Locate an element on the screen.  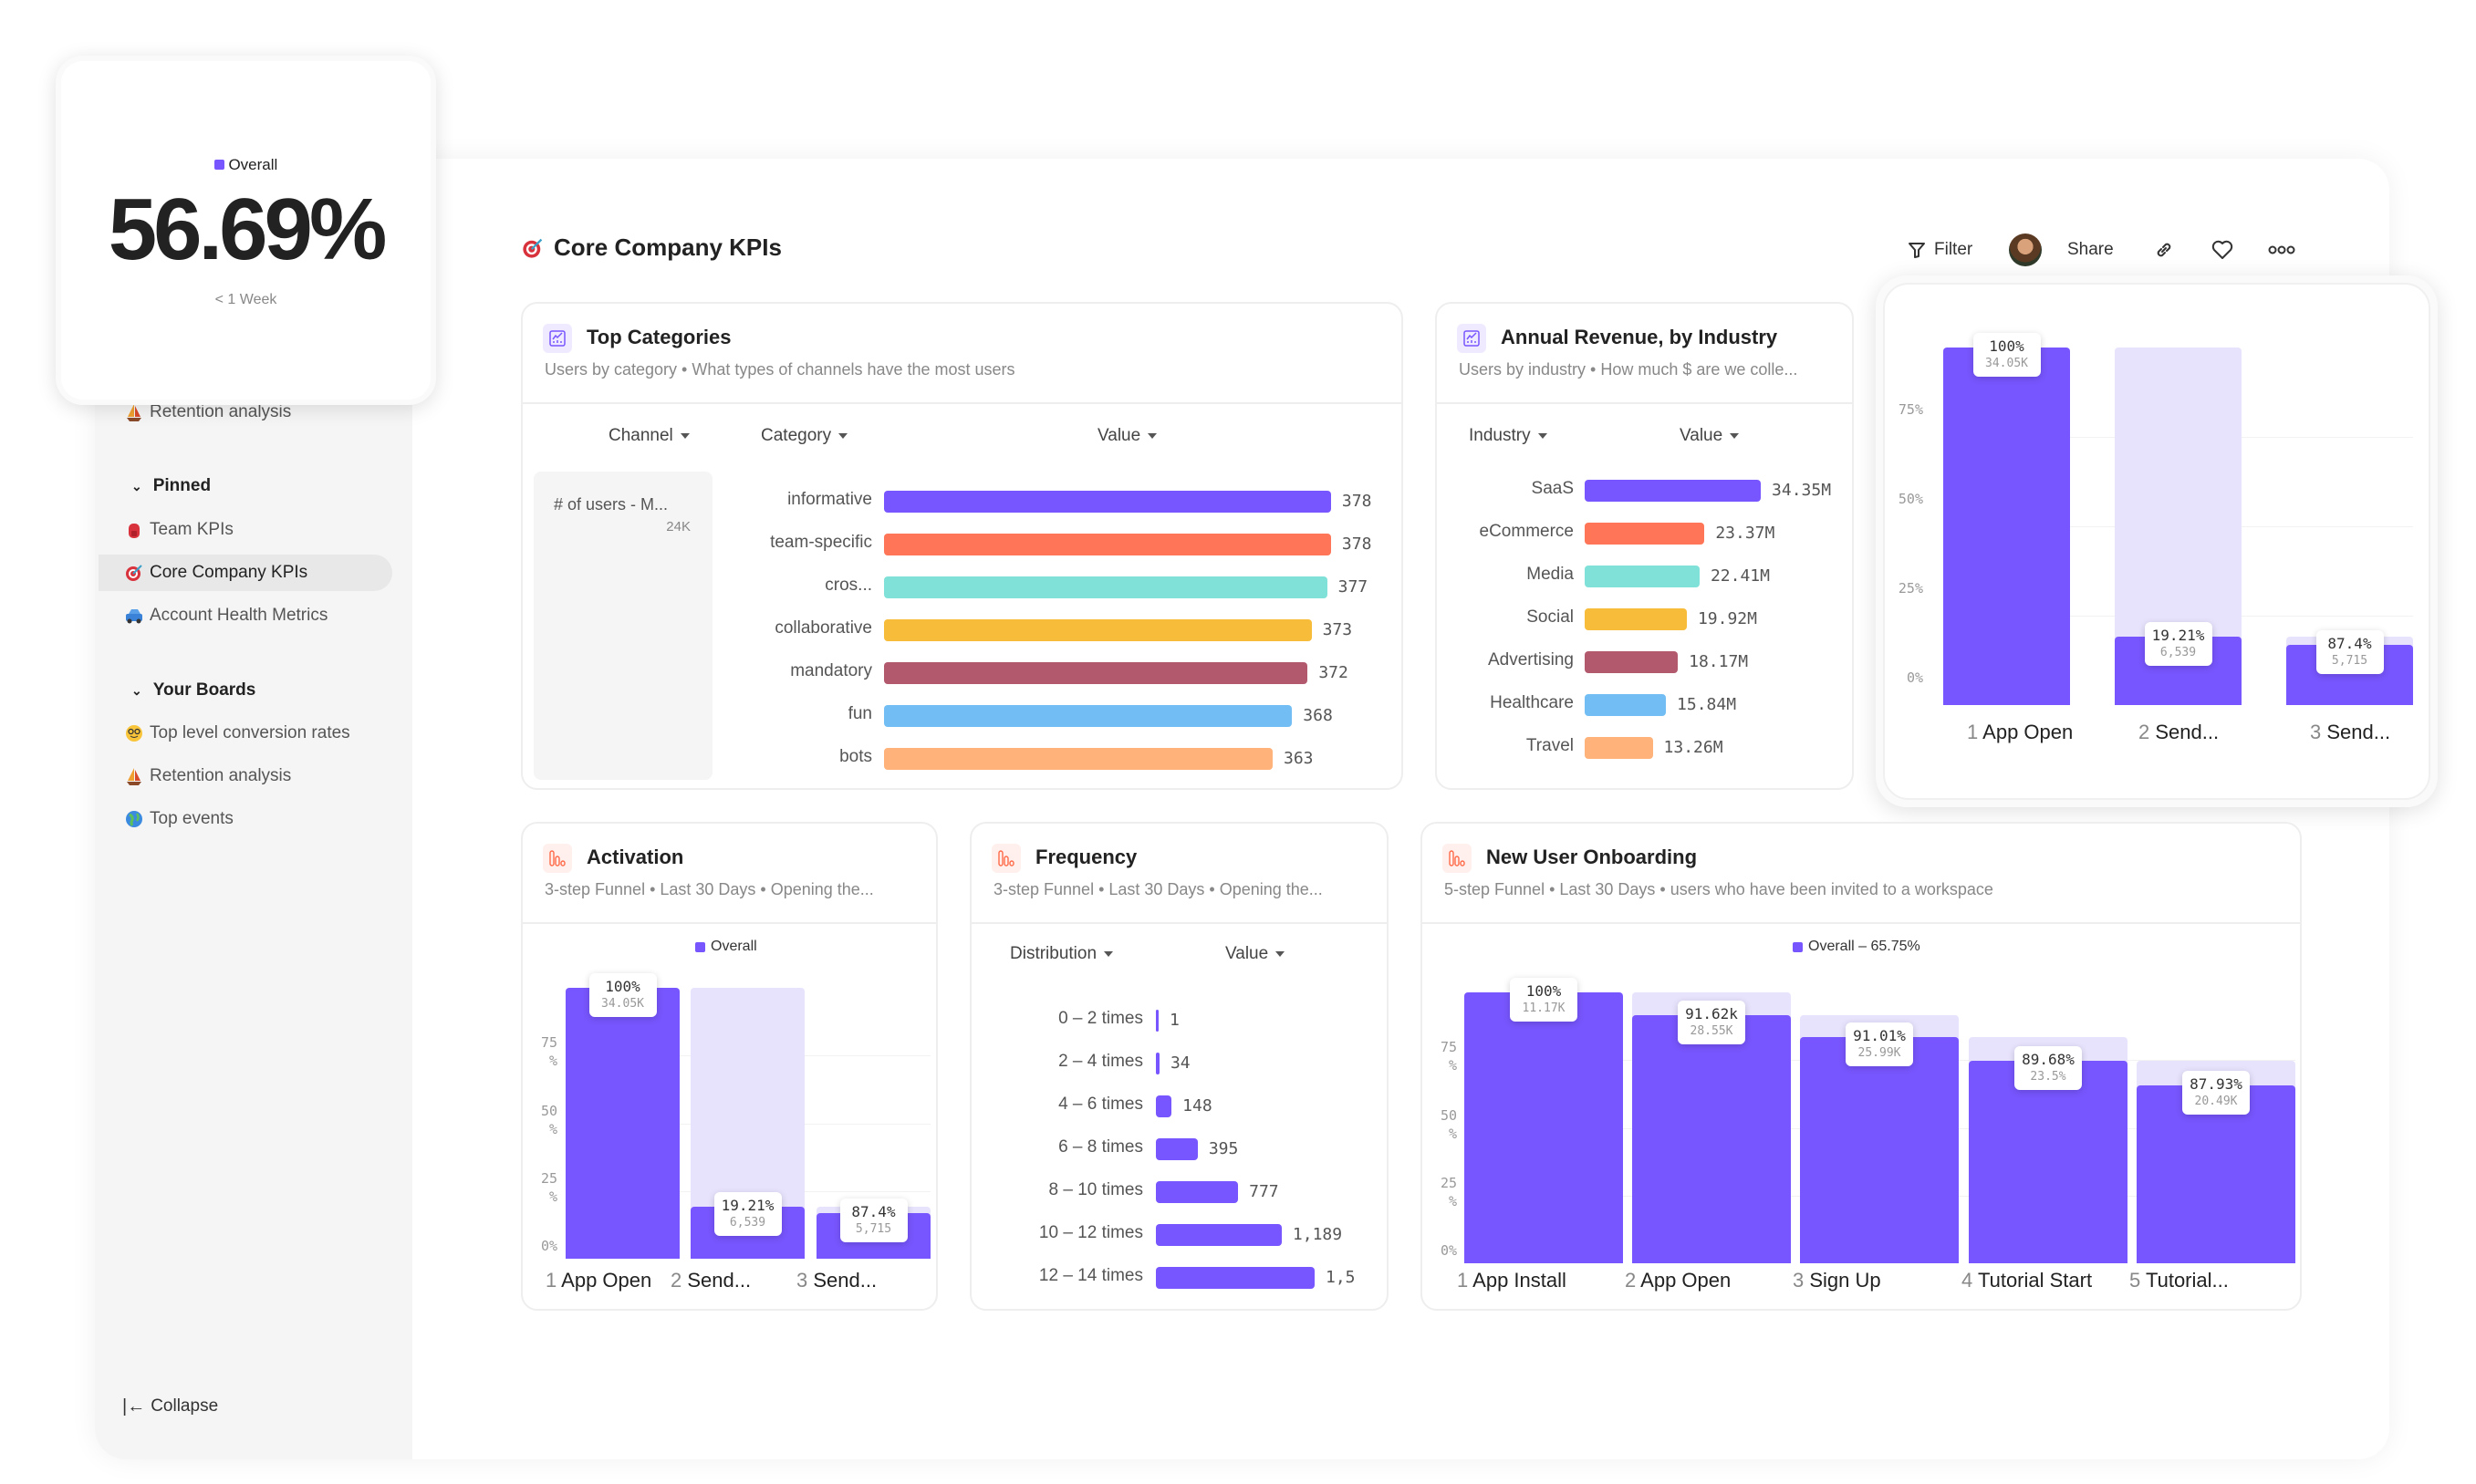
collapse-label: Collapse is located at coordinates (185, 1406).